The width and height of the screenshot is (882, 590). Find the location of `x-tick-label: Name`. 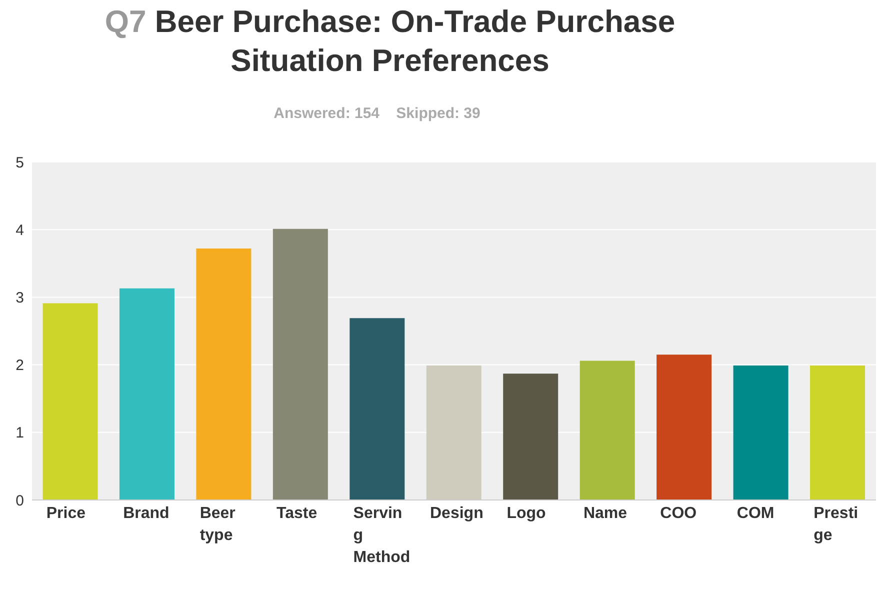

x-tick-label: Name is located at coordinates (605, 513).